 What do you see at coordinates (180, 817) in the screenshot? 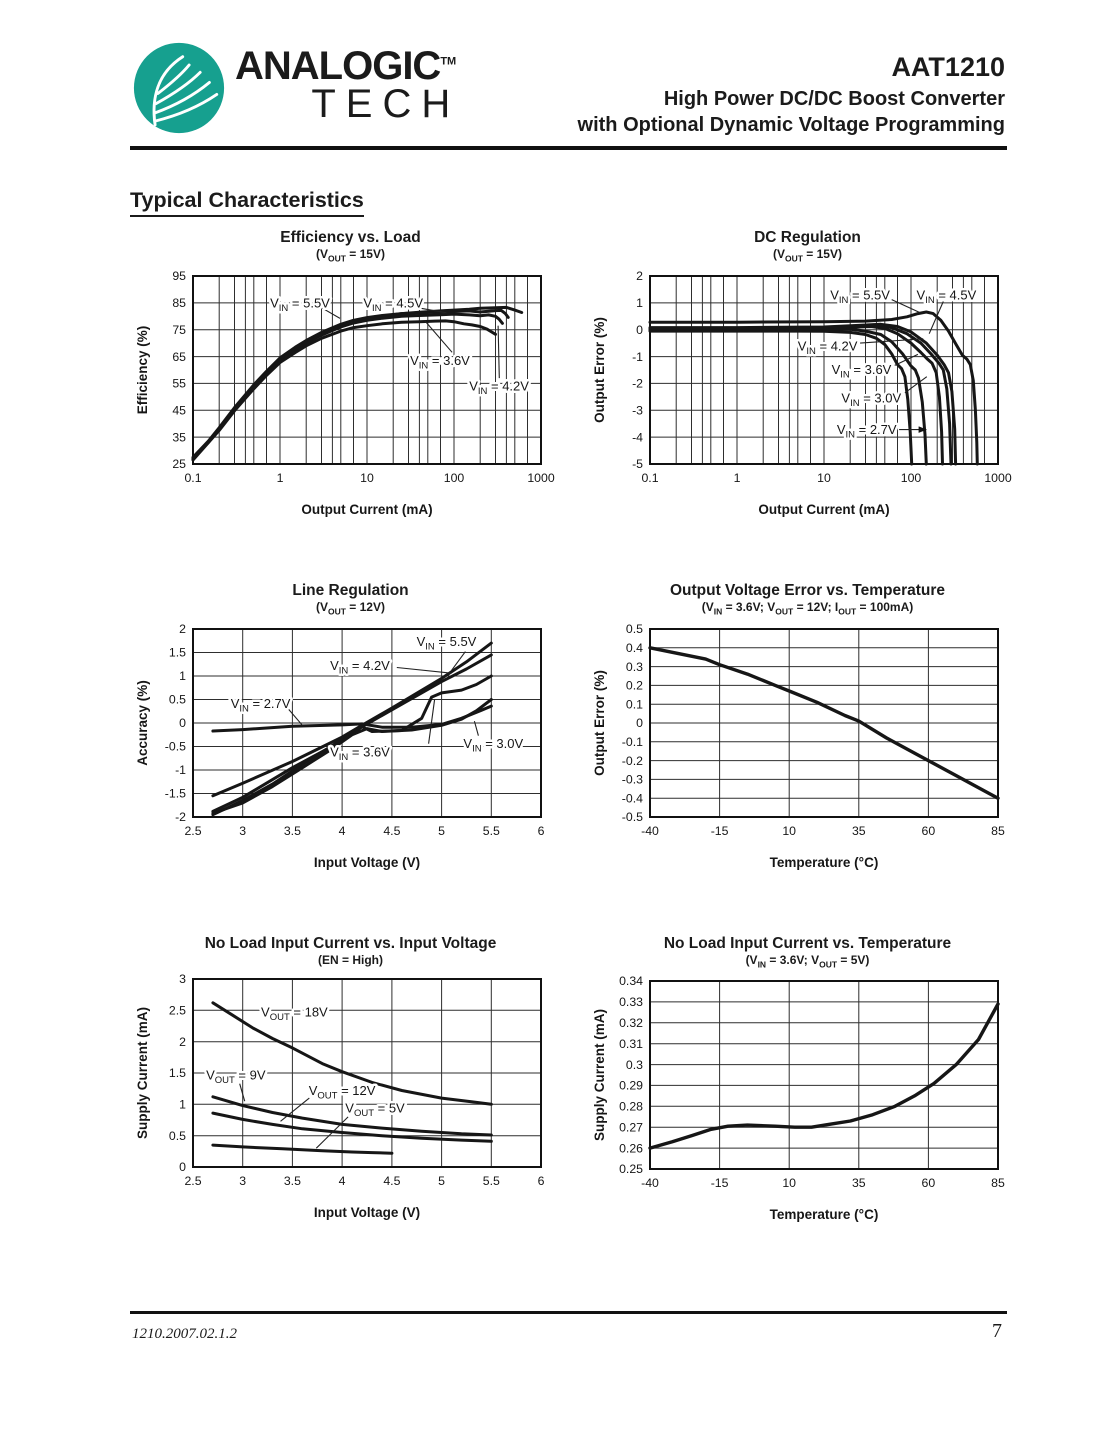
I see `svg-text: -2` at bounding box center [180, 817].